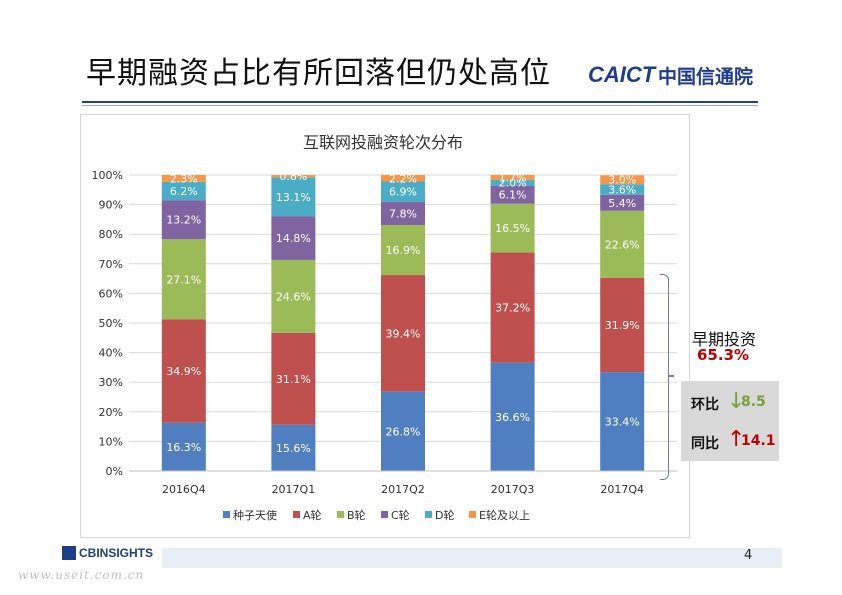 This screenshot has height=595, width=842. Describe the element at coordinates (472, 558) in the screenshot. I see `footer-bar` at that location.